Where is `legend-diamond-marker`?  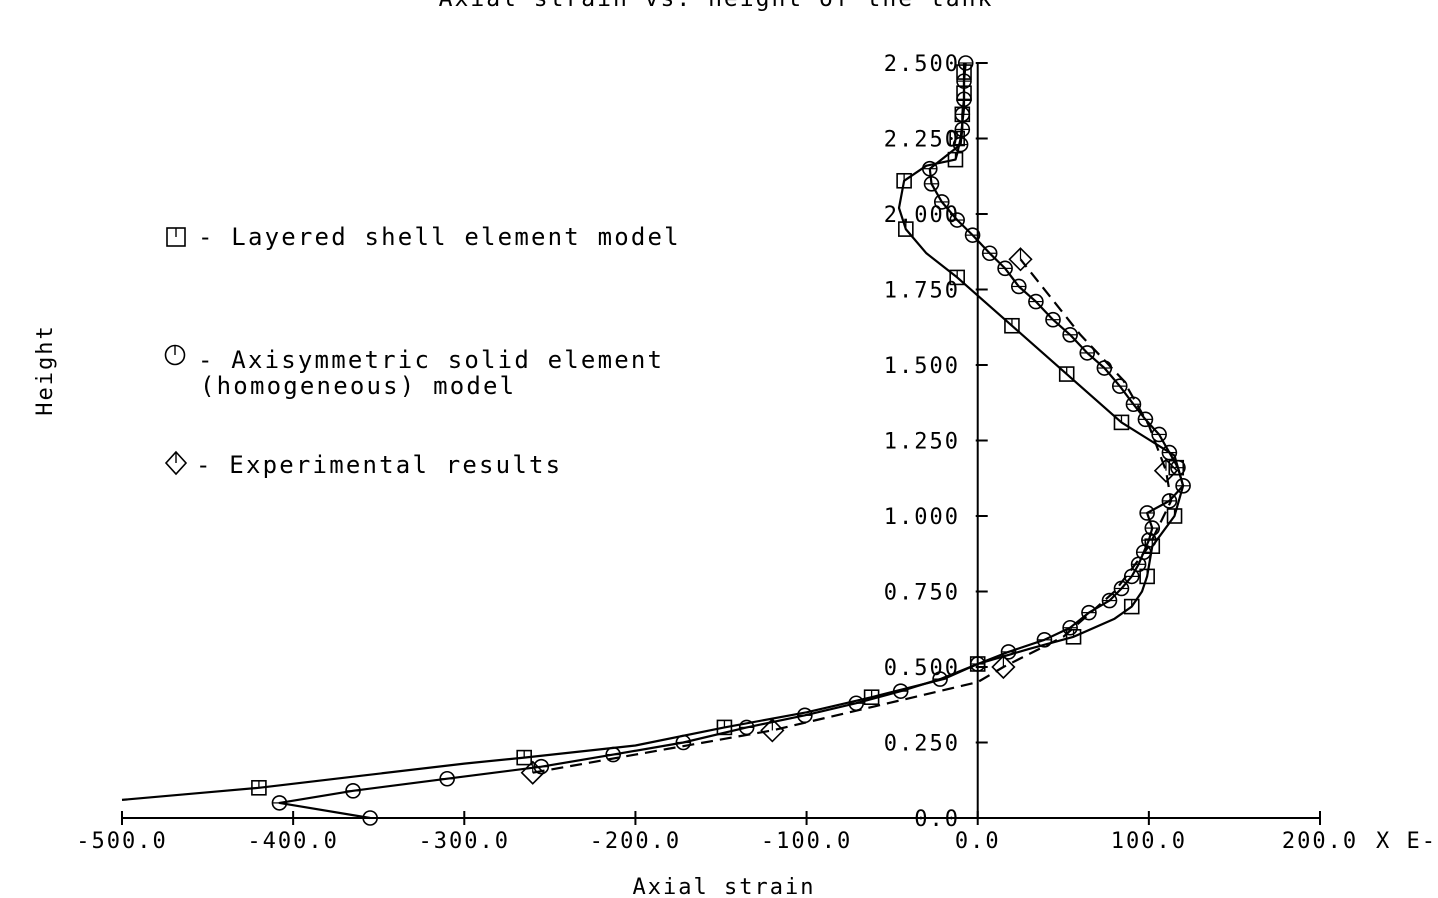
legend-diamond-marker is located at coordinates (176, 463).